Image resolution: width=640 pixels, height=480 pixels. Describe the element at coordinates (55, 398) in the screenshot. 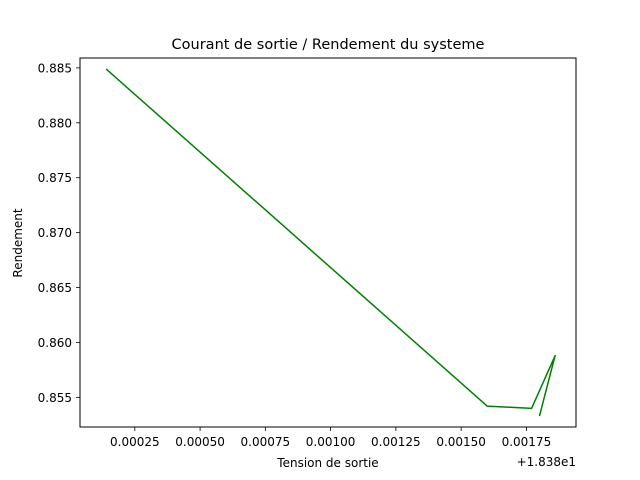

I see `y-tick-label: 0.855` at that location.